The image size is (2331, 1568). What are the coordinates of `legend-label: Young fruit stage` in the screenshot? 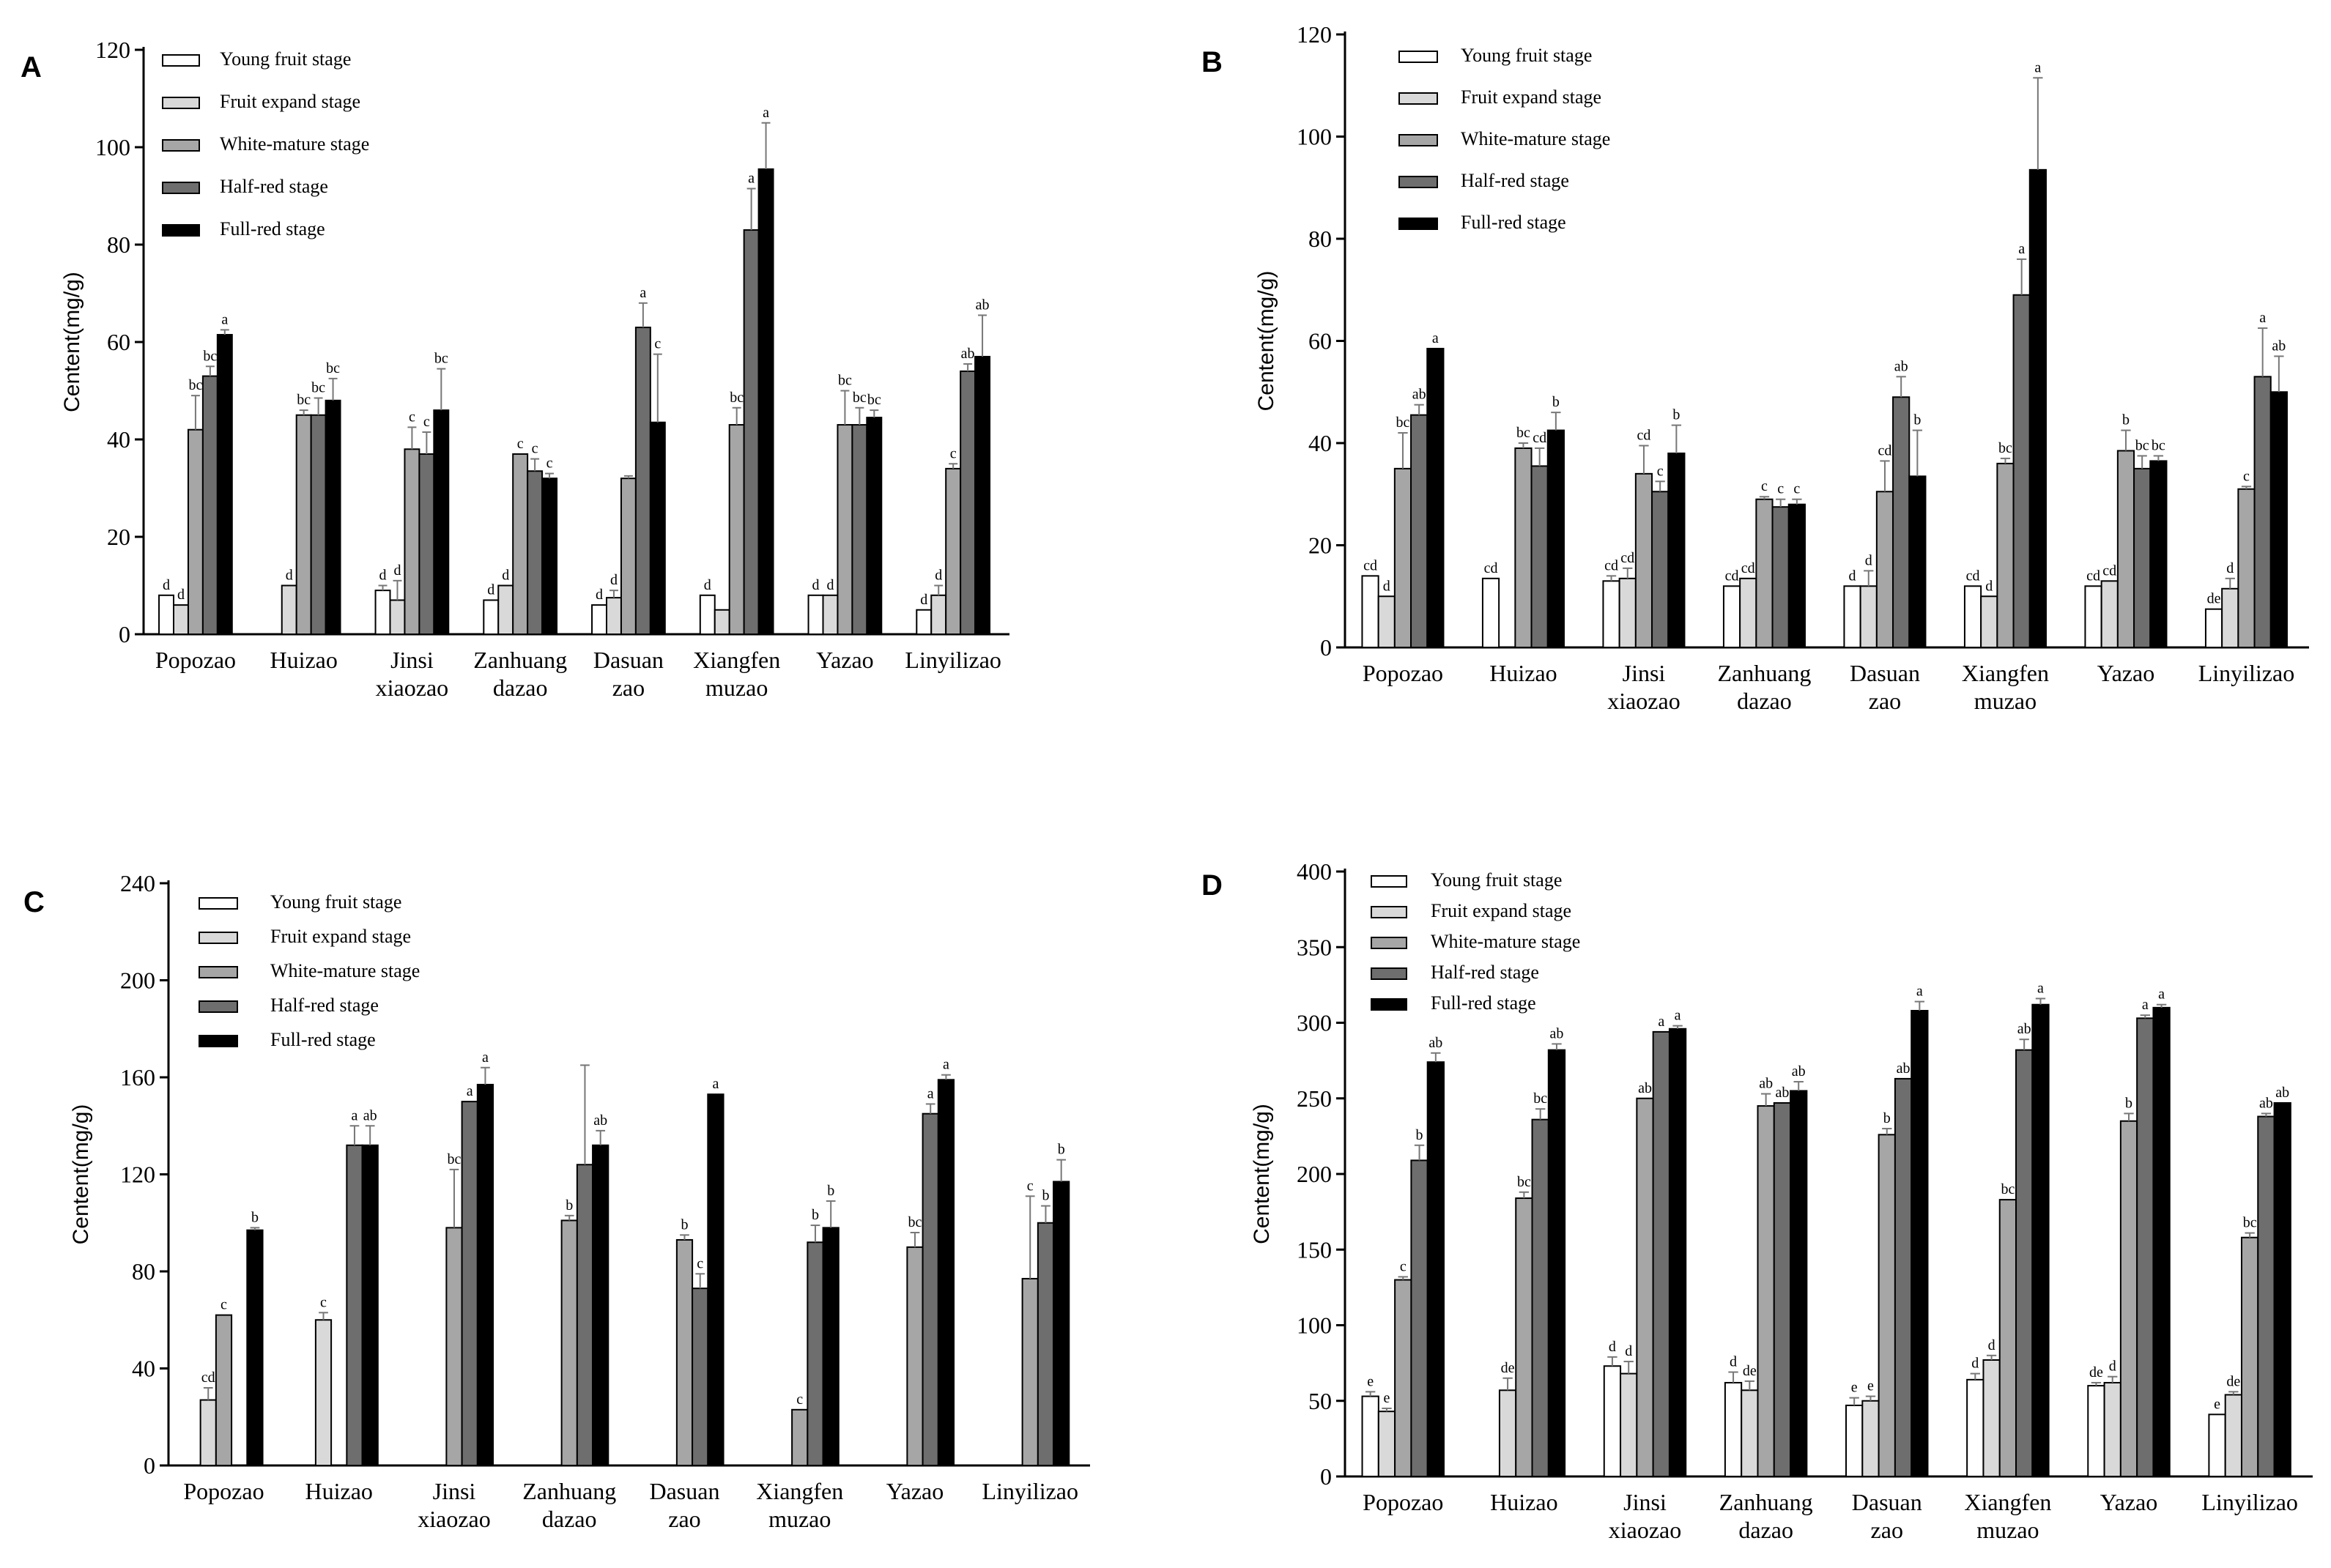 It's located at (335, 902).